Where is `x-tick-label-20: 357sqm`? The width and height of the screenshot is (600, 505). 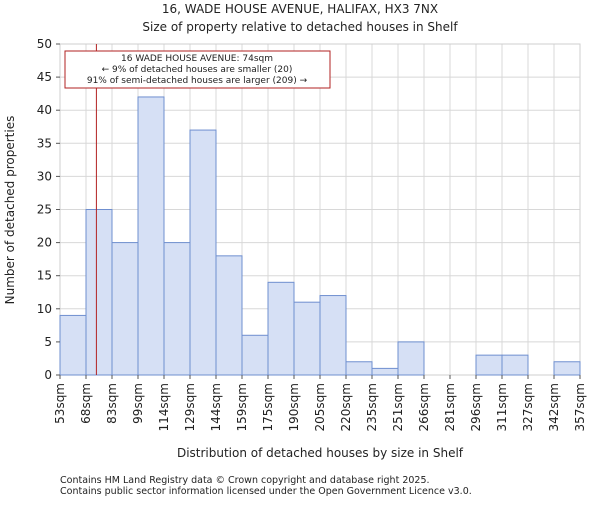 x-tick-label-20: 357sqm is located at coordinates (580, 407).